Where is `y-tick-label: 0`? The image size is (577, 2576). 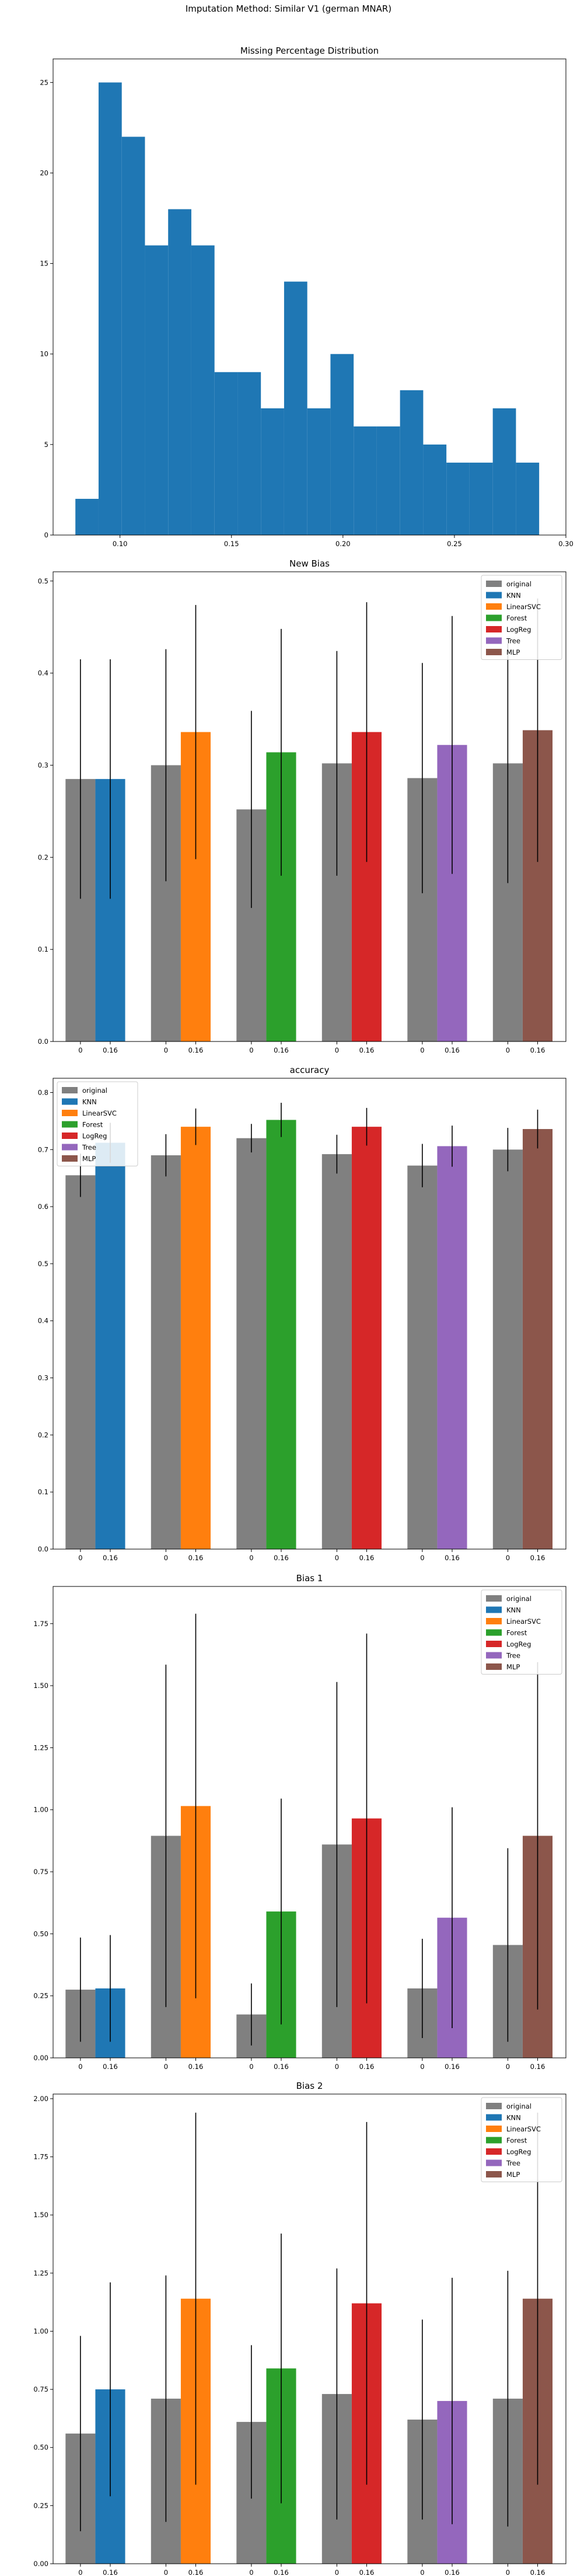 y-tick-label: 0 is located at coordinates (46, 535).